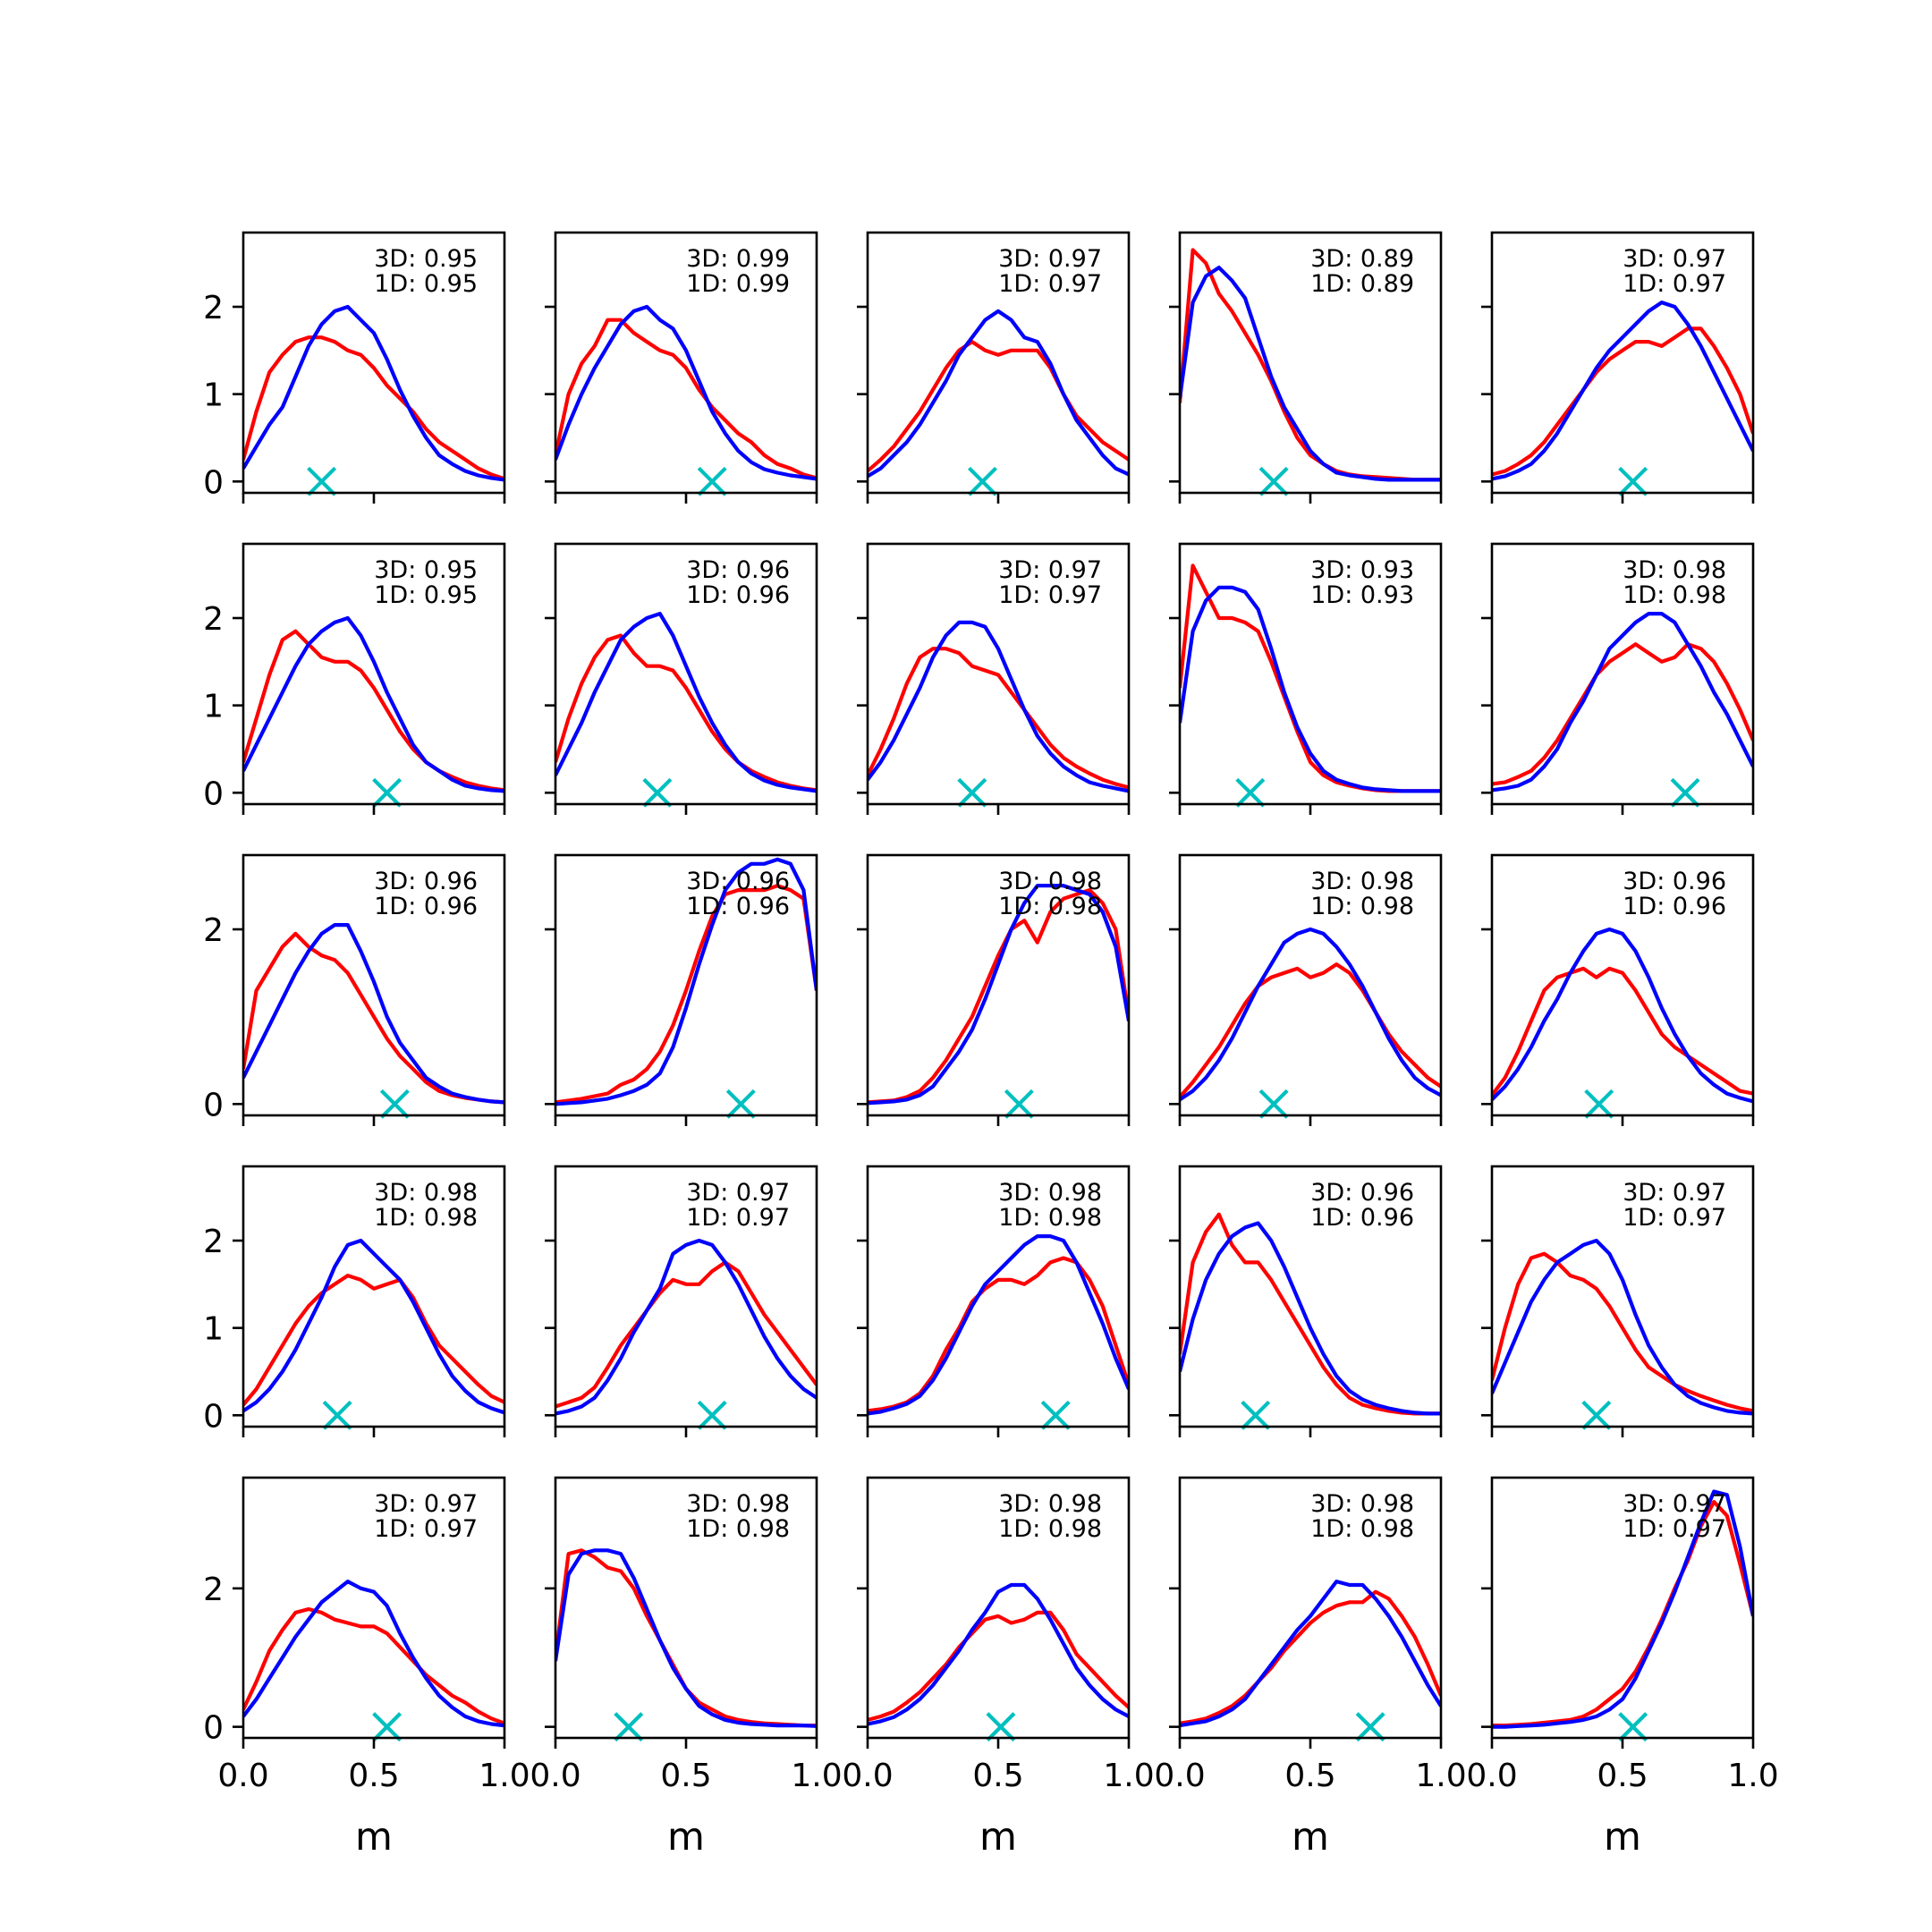 Image resolution: width=1932 pixels, height=1932 pixels. I want to click on annotation-3d: 3D: 0.95, so click(426, 259).